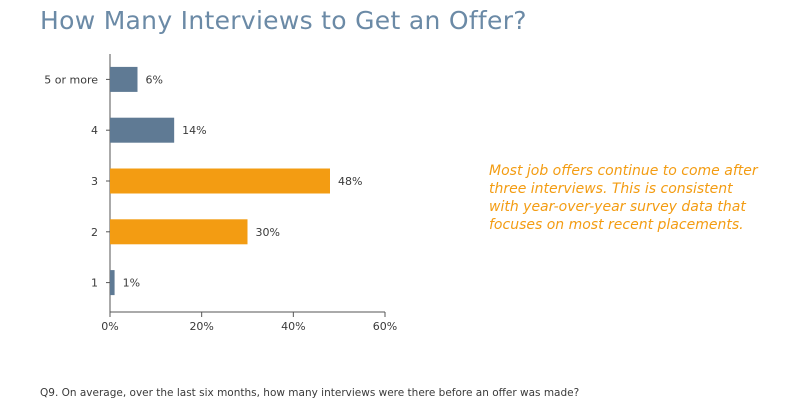  What do you see at coordinates (109, 326) in the screenshot?
I see `x-tick-label: 0%` at bounding box center [109, 326].